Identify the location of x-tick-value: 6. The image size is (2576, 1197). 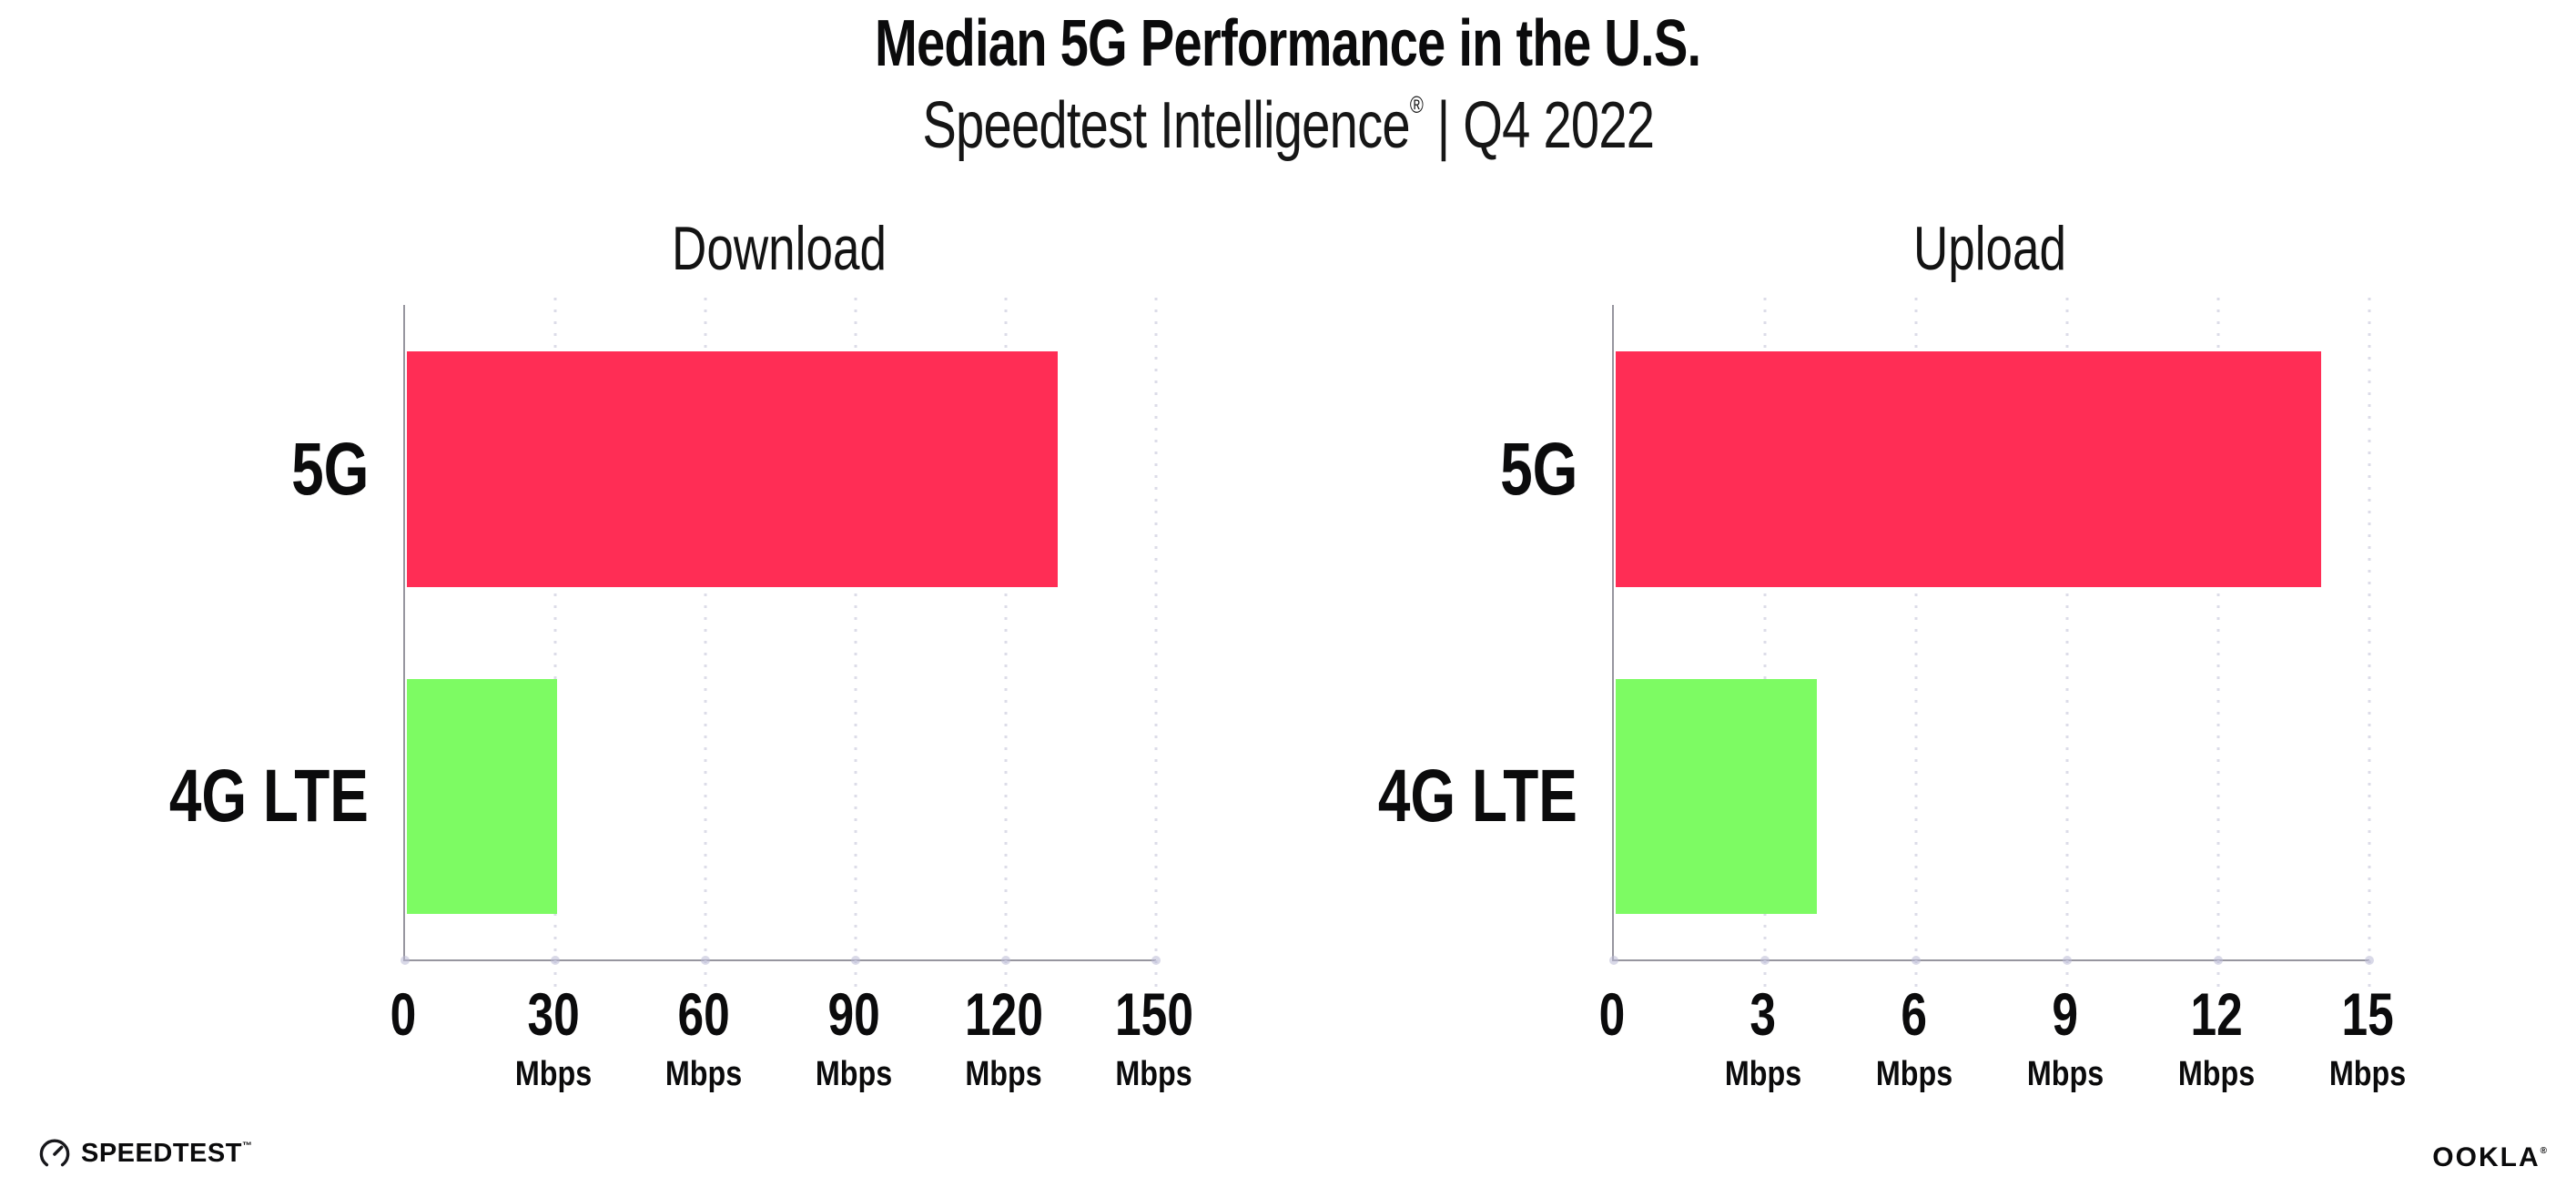
(1914, 1014).